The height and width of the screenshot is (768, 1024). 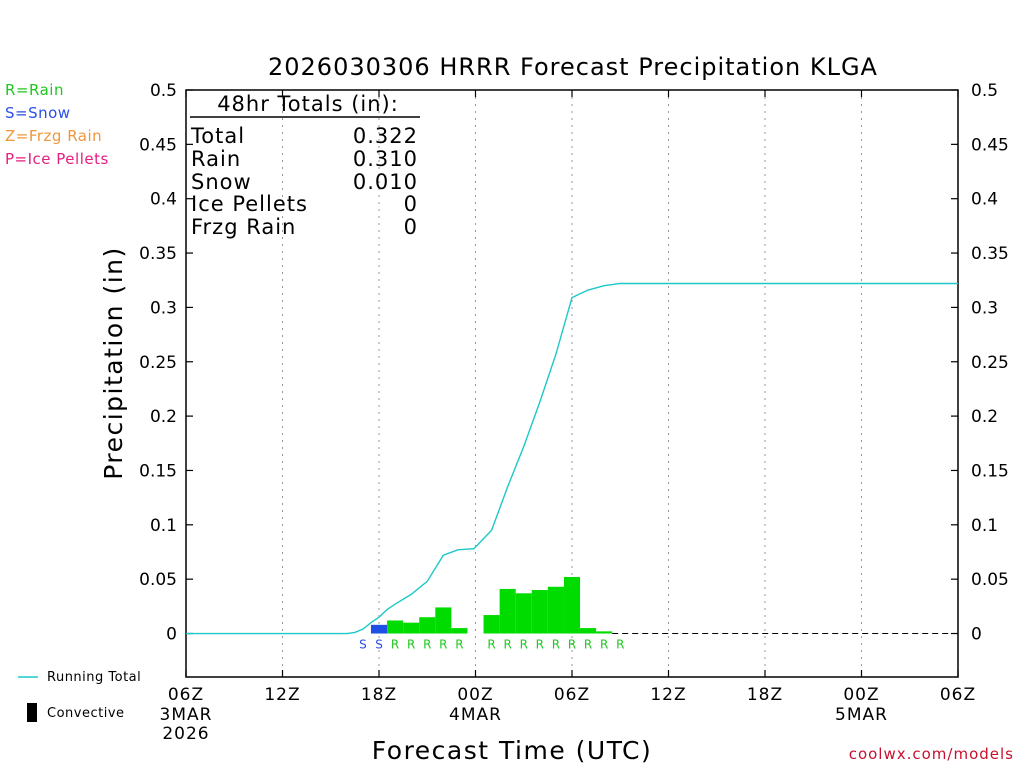 What do you see at coordinates (158, 580) in the screenshot?
I see `y-tick-label-left: 0.05` at bounding box center [158, 580].